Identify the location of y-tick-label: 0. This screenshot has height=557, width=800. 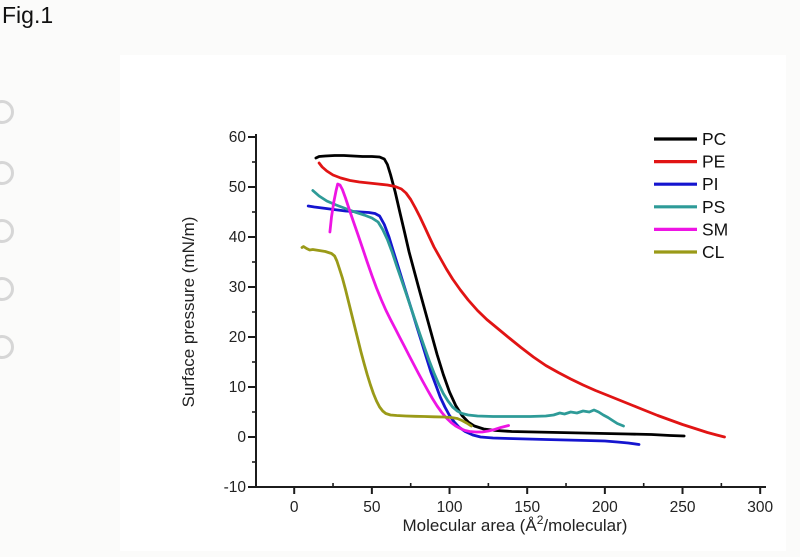
(241, 437).